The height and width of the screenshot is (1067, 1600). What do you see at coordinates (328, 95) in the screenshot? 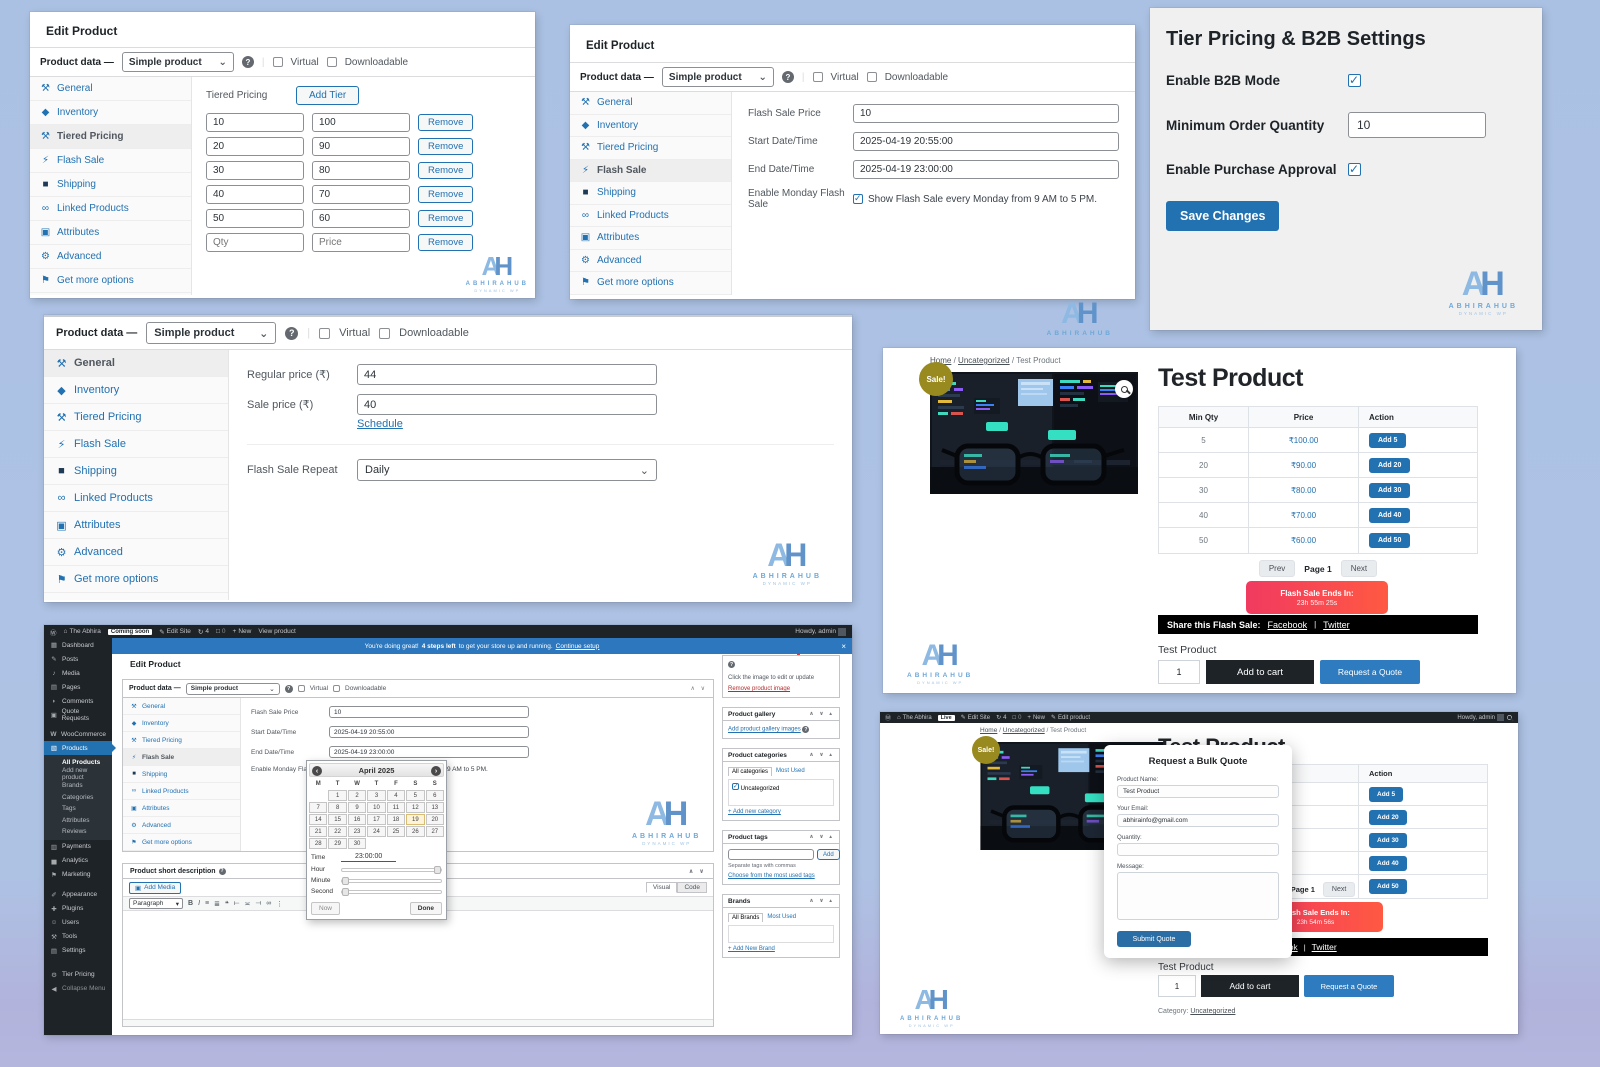
I see `add-tier-button: Add Tier` at bounding box center [328, 95].